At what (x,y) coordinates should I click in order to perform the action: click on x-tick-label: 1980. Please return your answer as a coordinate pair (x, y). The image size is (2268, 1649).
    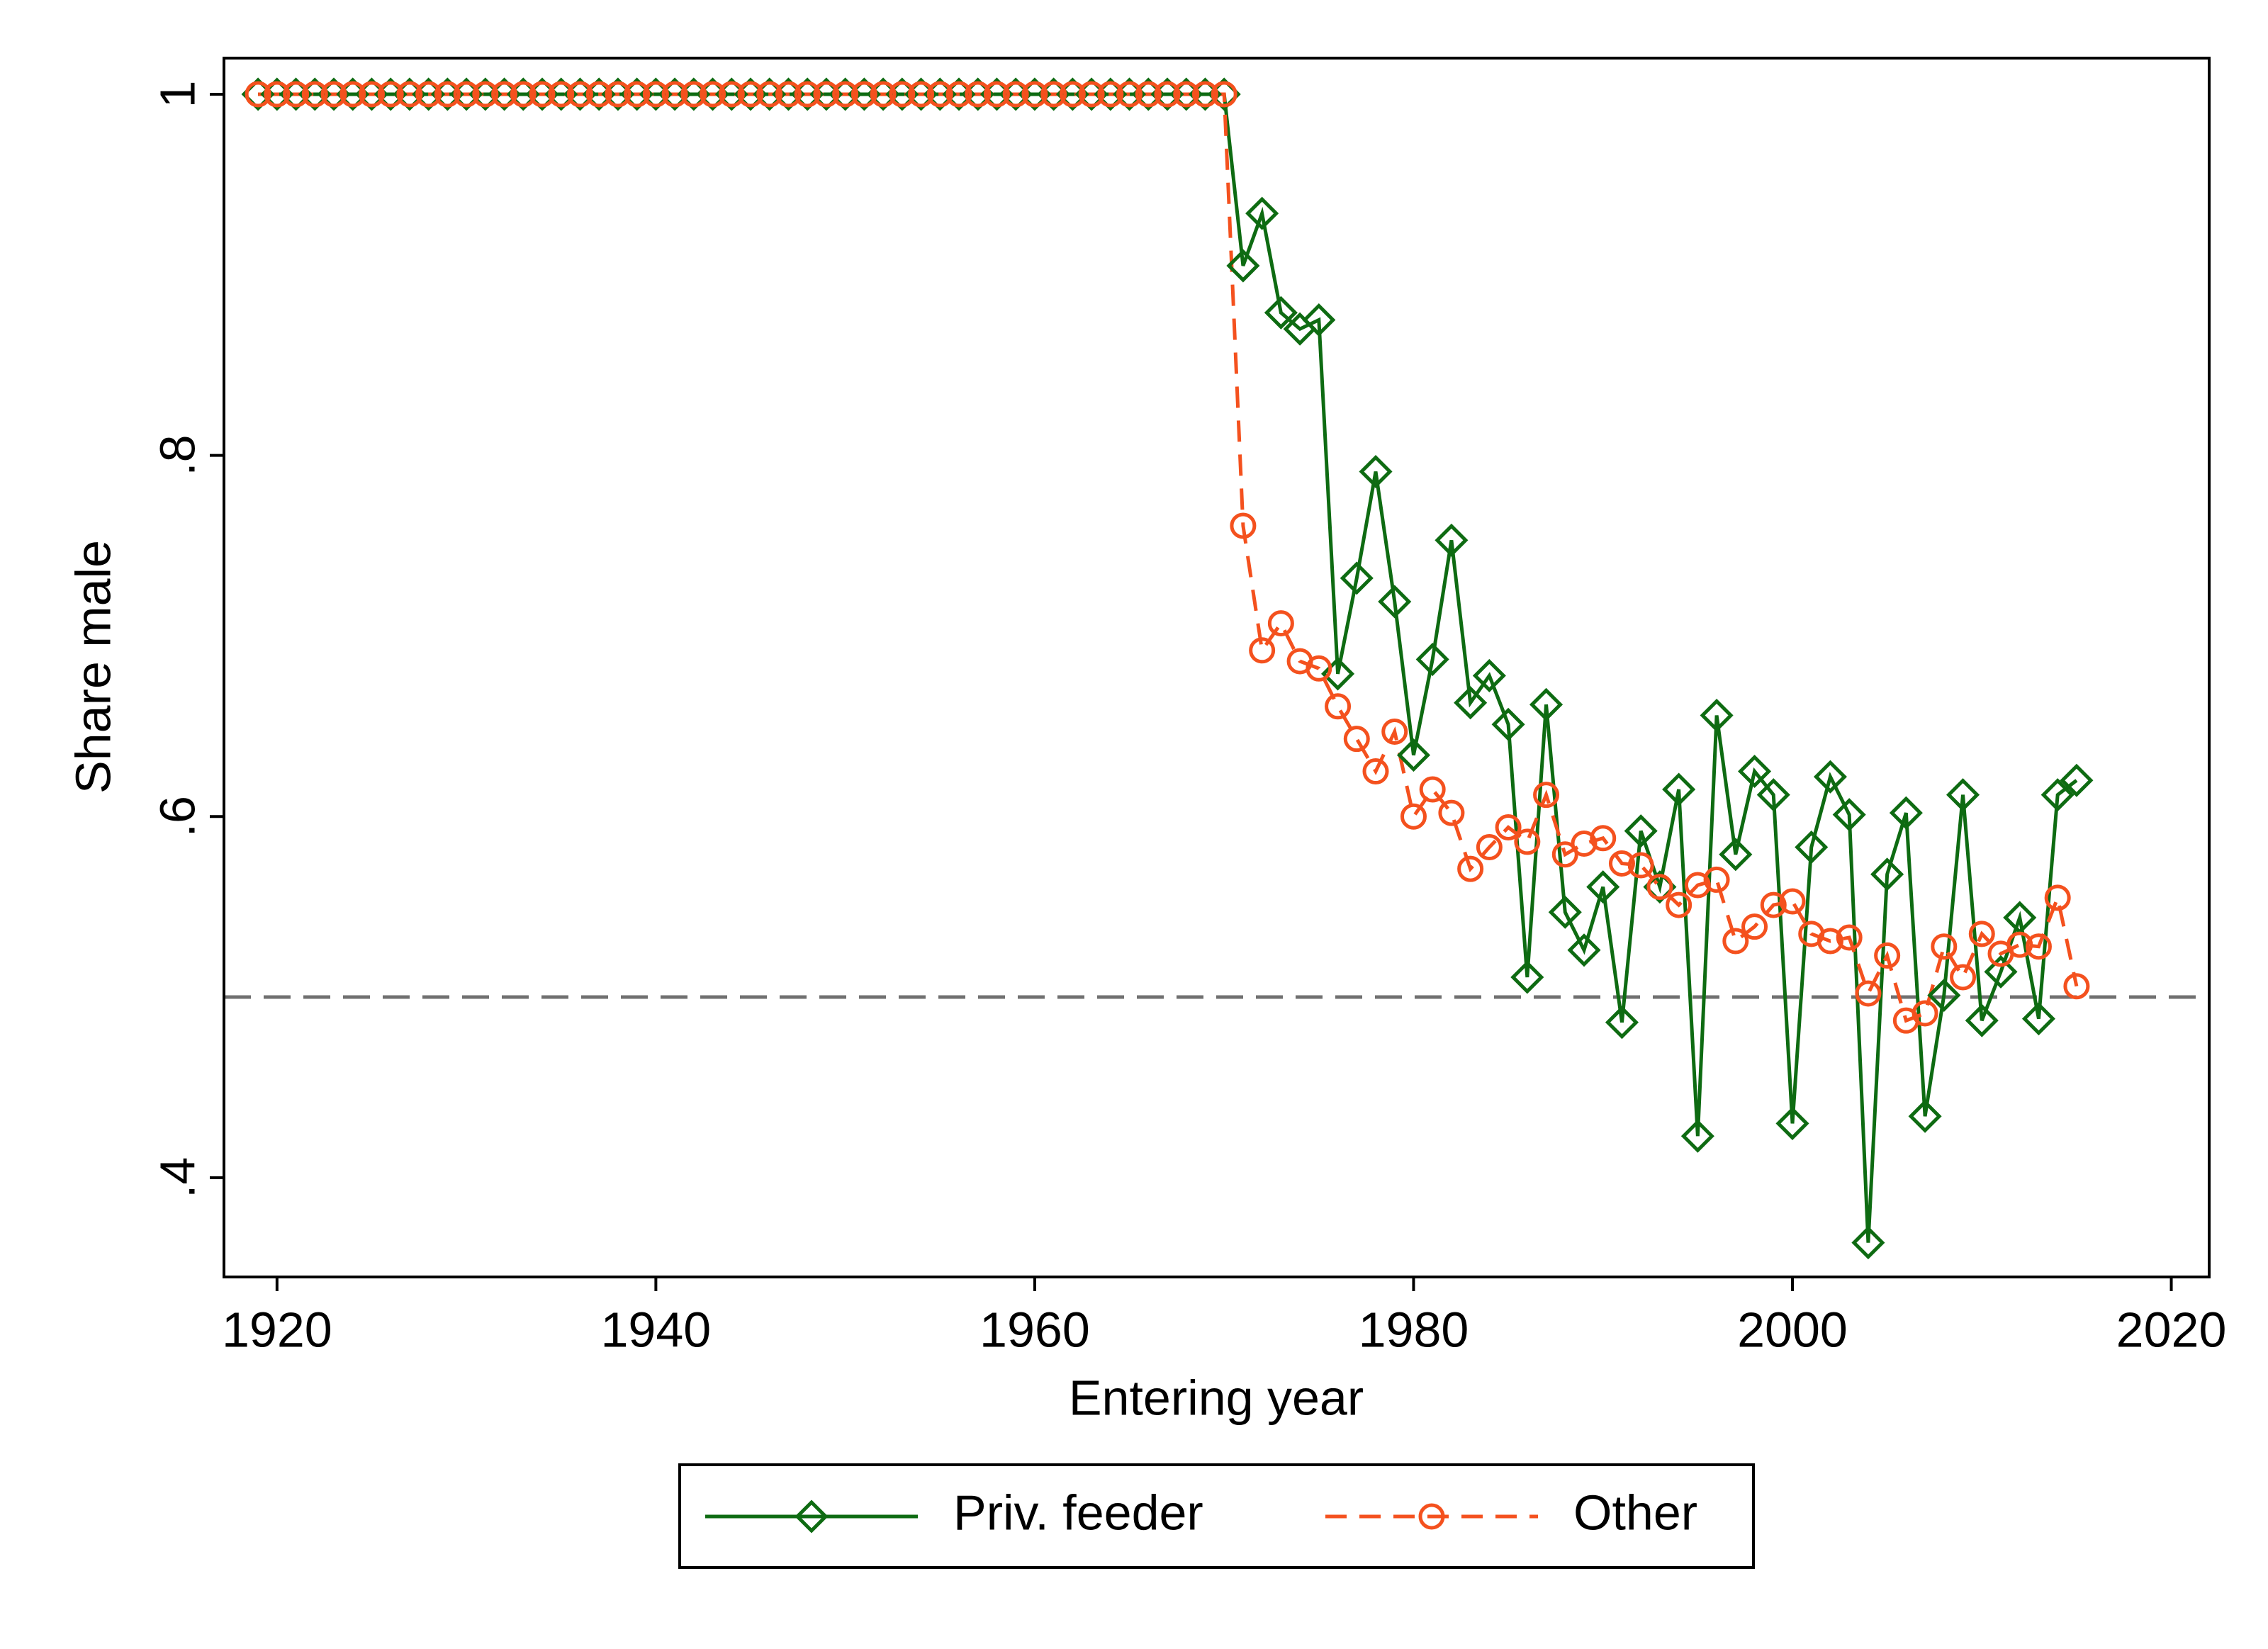
    Looking at the image, I should click on (1414, 1329).